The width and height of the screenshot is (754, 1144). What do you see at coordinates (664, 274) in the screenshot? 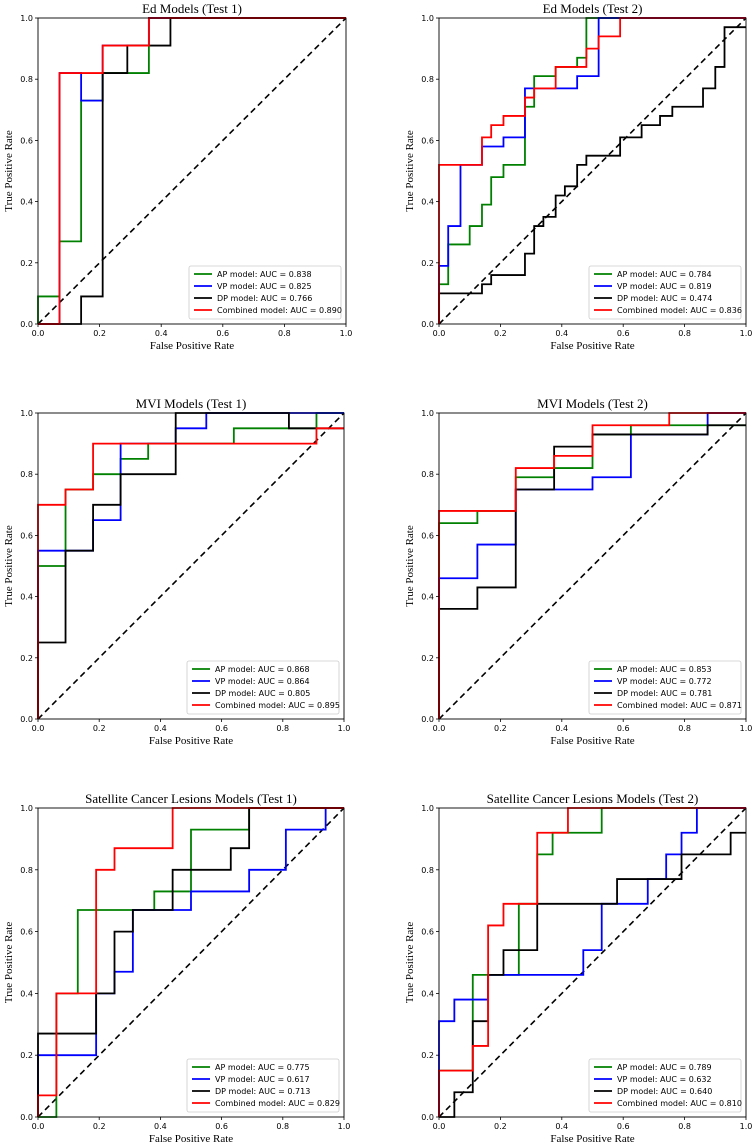
I see `legend-entry: AP model: AUC = 0.784` at bounding box center [664, 274].